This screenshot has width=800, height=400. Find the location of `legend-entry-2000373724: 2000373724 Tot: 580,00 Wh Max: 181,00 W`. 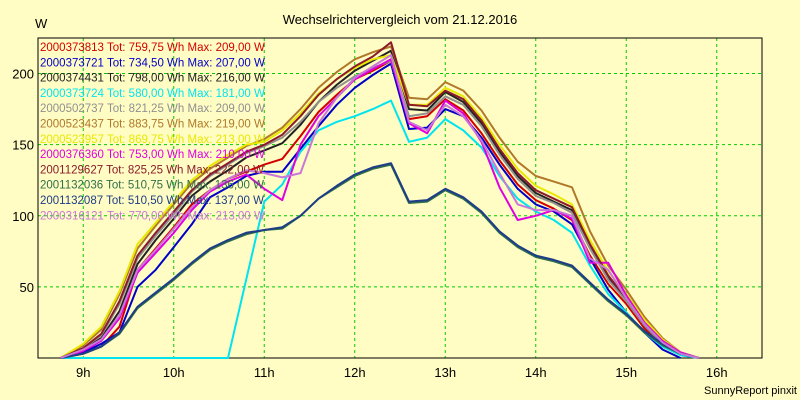

legend-entry-2000373724: 2000373724 Tot: 580,00 Wh Max: 181,00 W is located at coordinates (152, 94).